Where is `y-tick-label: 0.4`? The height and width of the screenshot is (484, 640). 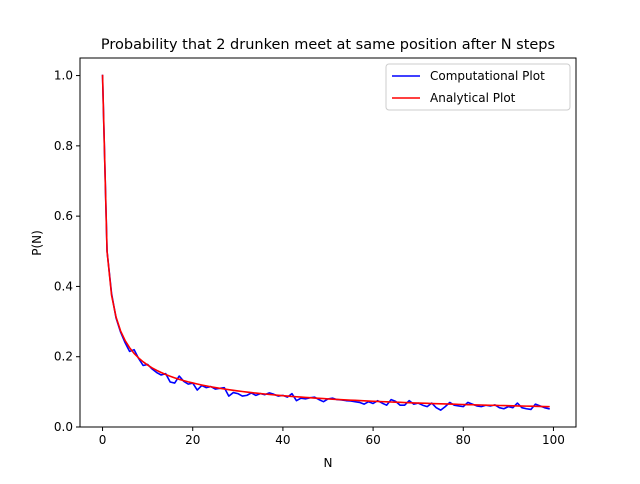 y-tick-label: 0.4 is located at coordinates (63, 286).